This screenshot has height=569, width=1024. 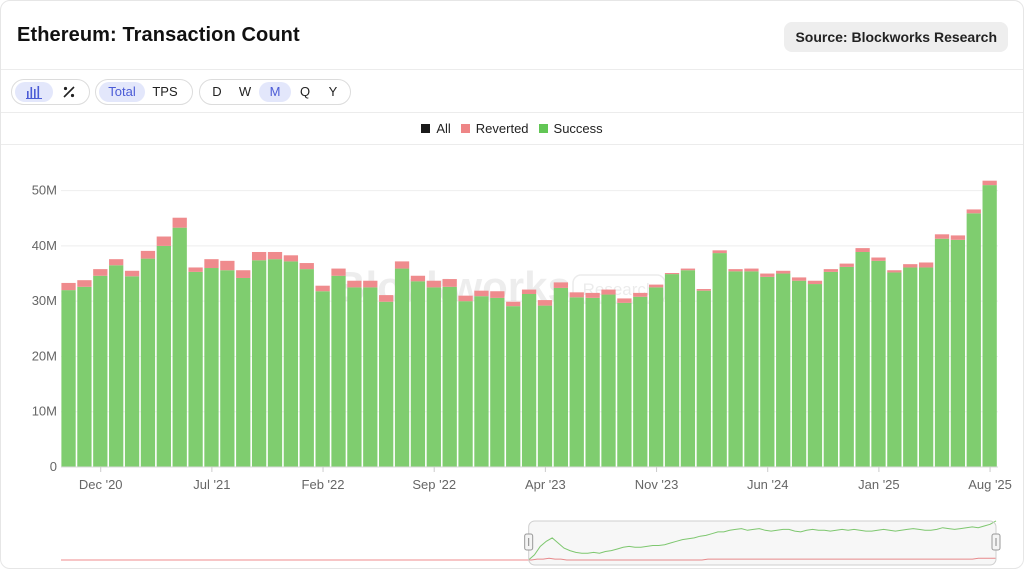 I want to click on x-tick-label: Feb '22, so click(x=323, y=484).